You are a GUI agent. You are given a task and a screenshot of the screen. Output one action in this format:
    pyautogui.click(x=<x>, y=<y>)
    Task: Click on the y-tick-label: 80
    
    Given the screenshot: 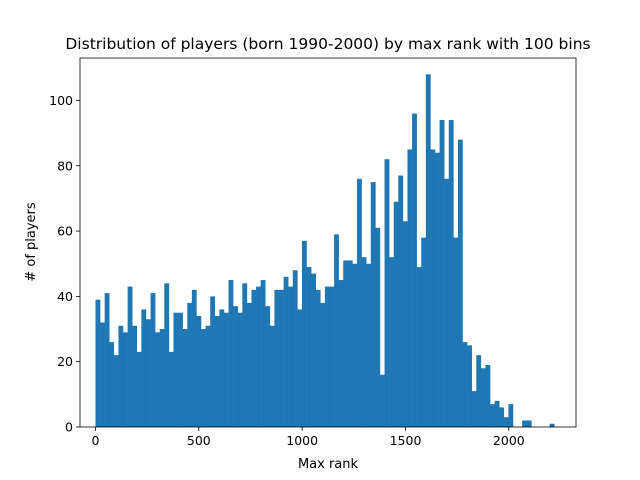 What is the action you would take?
    pyautogui.click(x=65, y=165)
    